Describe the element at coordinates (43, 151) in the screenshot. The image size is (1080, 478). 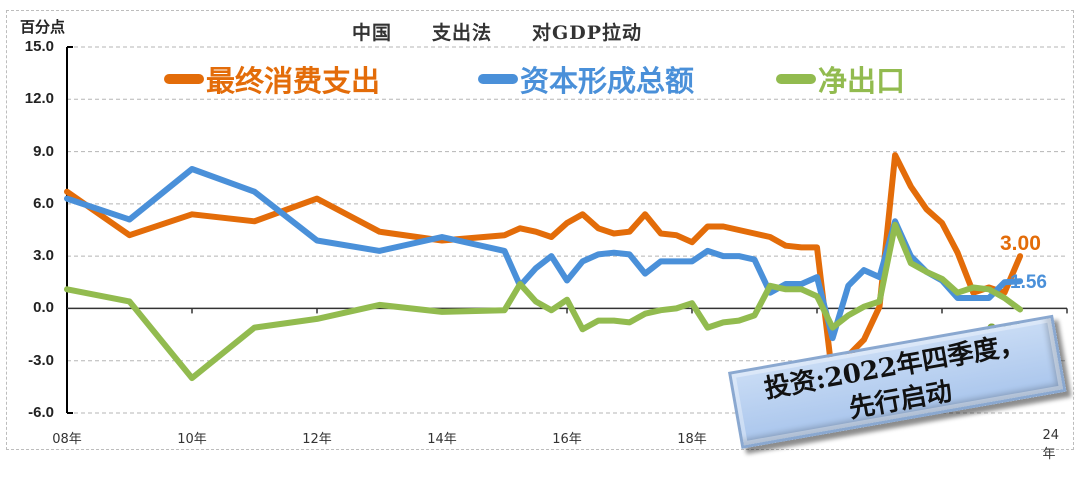
I see `y-tick-9: 9.0` at that location.